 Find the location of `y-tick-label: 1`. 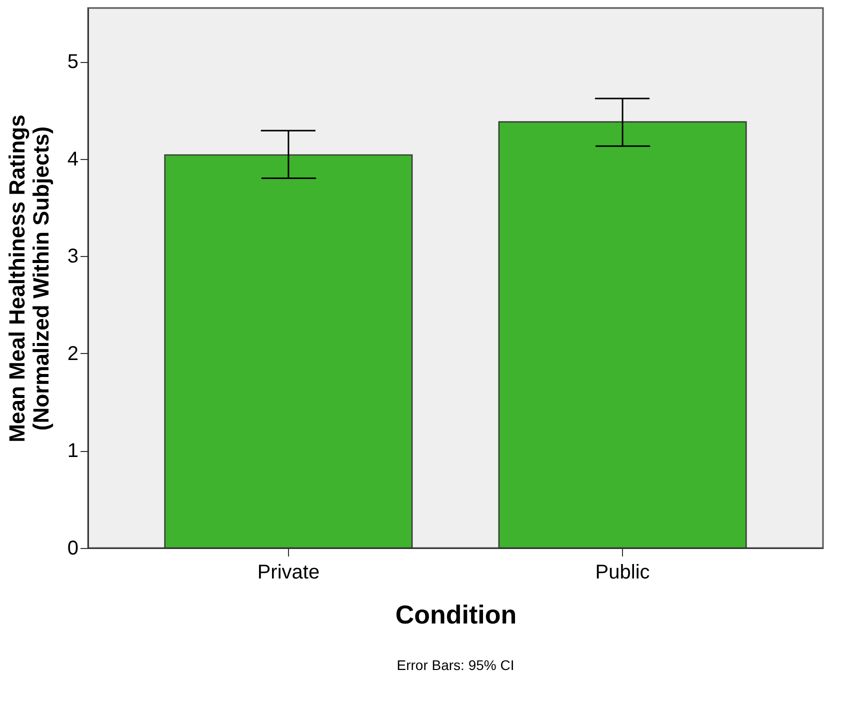

y-tick-label: 1 is located at coordinates (72, 451).